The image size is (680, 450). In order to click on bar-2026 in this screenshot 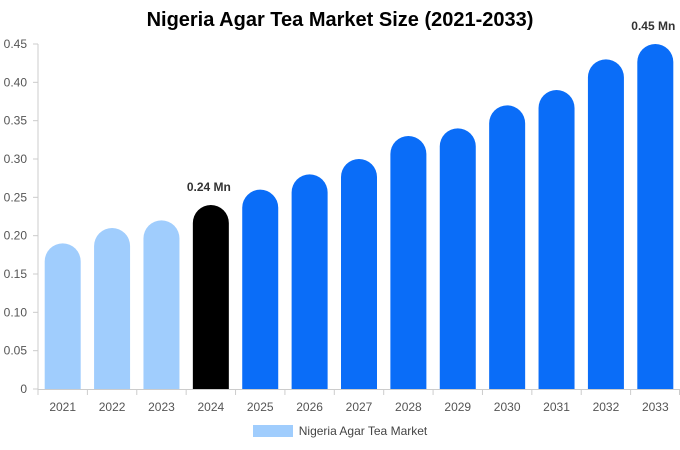, I will do `click(309, 281)`.